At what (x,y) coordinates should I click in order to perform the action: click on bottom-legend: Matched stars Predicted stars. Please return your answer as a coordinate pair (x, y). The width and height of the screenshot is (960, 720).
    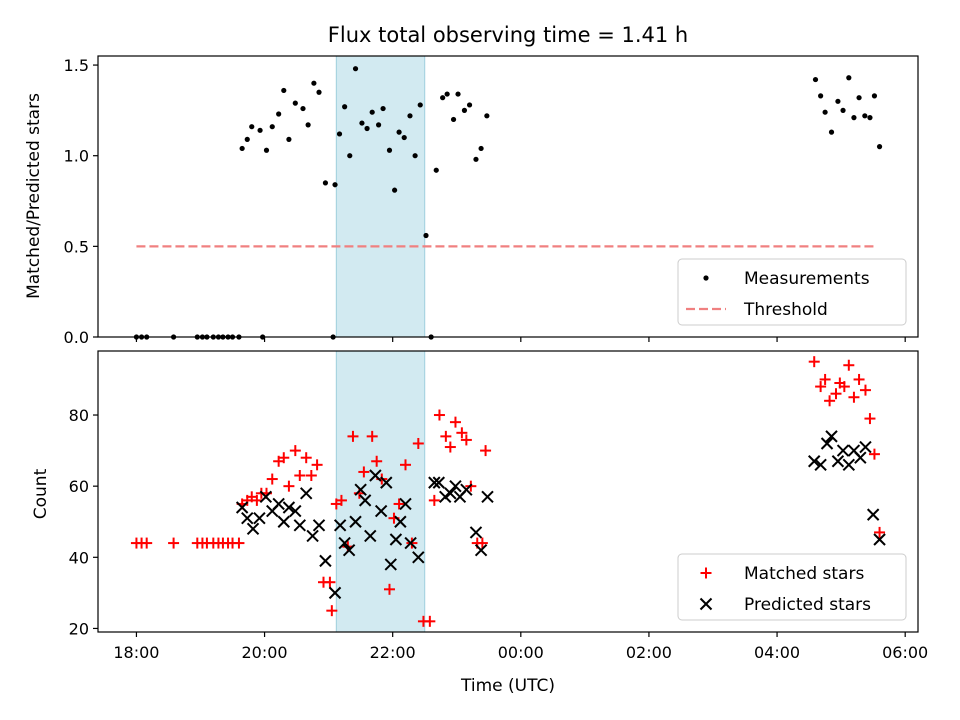
    Looking at the image, I should click on (792, 587).